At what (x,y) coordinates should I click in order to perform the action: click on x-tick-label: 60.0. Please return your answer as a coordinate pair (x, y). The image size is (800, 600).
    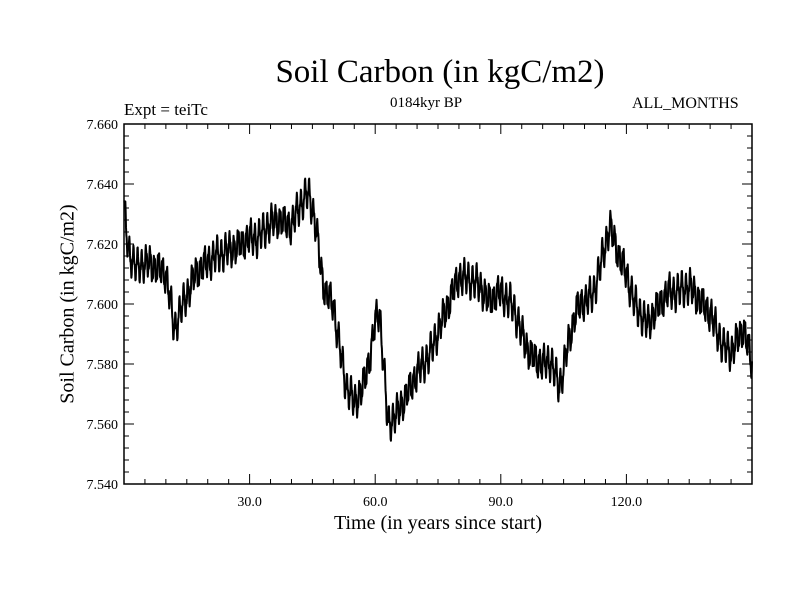
    Looking at the image, I should click on (375, 502).